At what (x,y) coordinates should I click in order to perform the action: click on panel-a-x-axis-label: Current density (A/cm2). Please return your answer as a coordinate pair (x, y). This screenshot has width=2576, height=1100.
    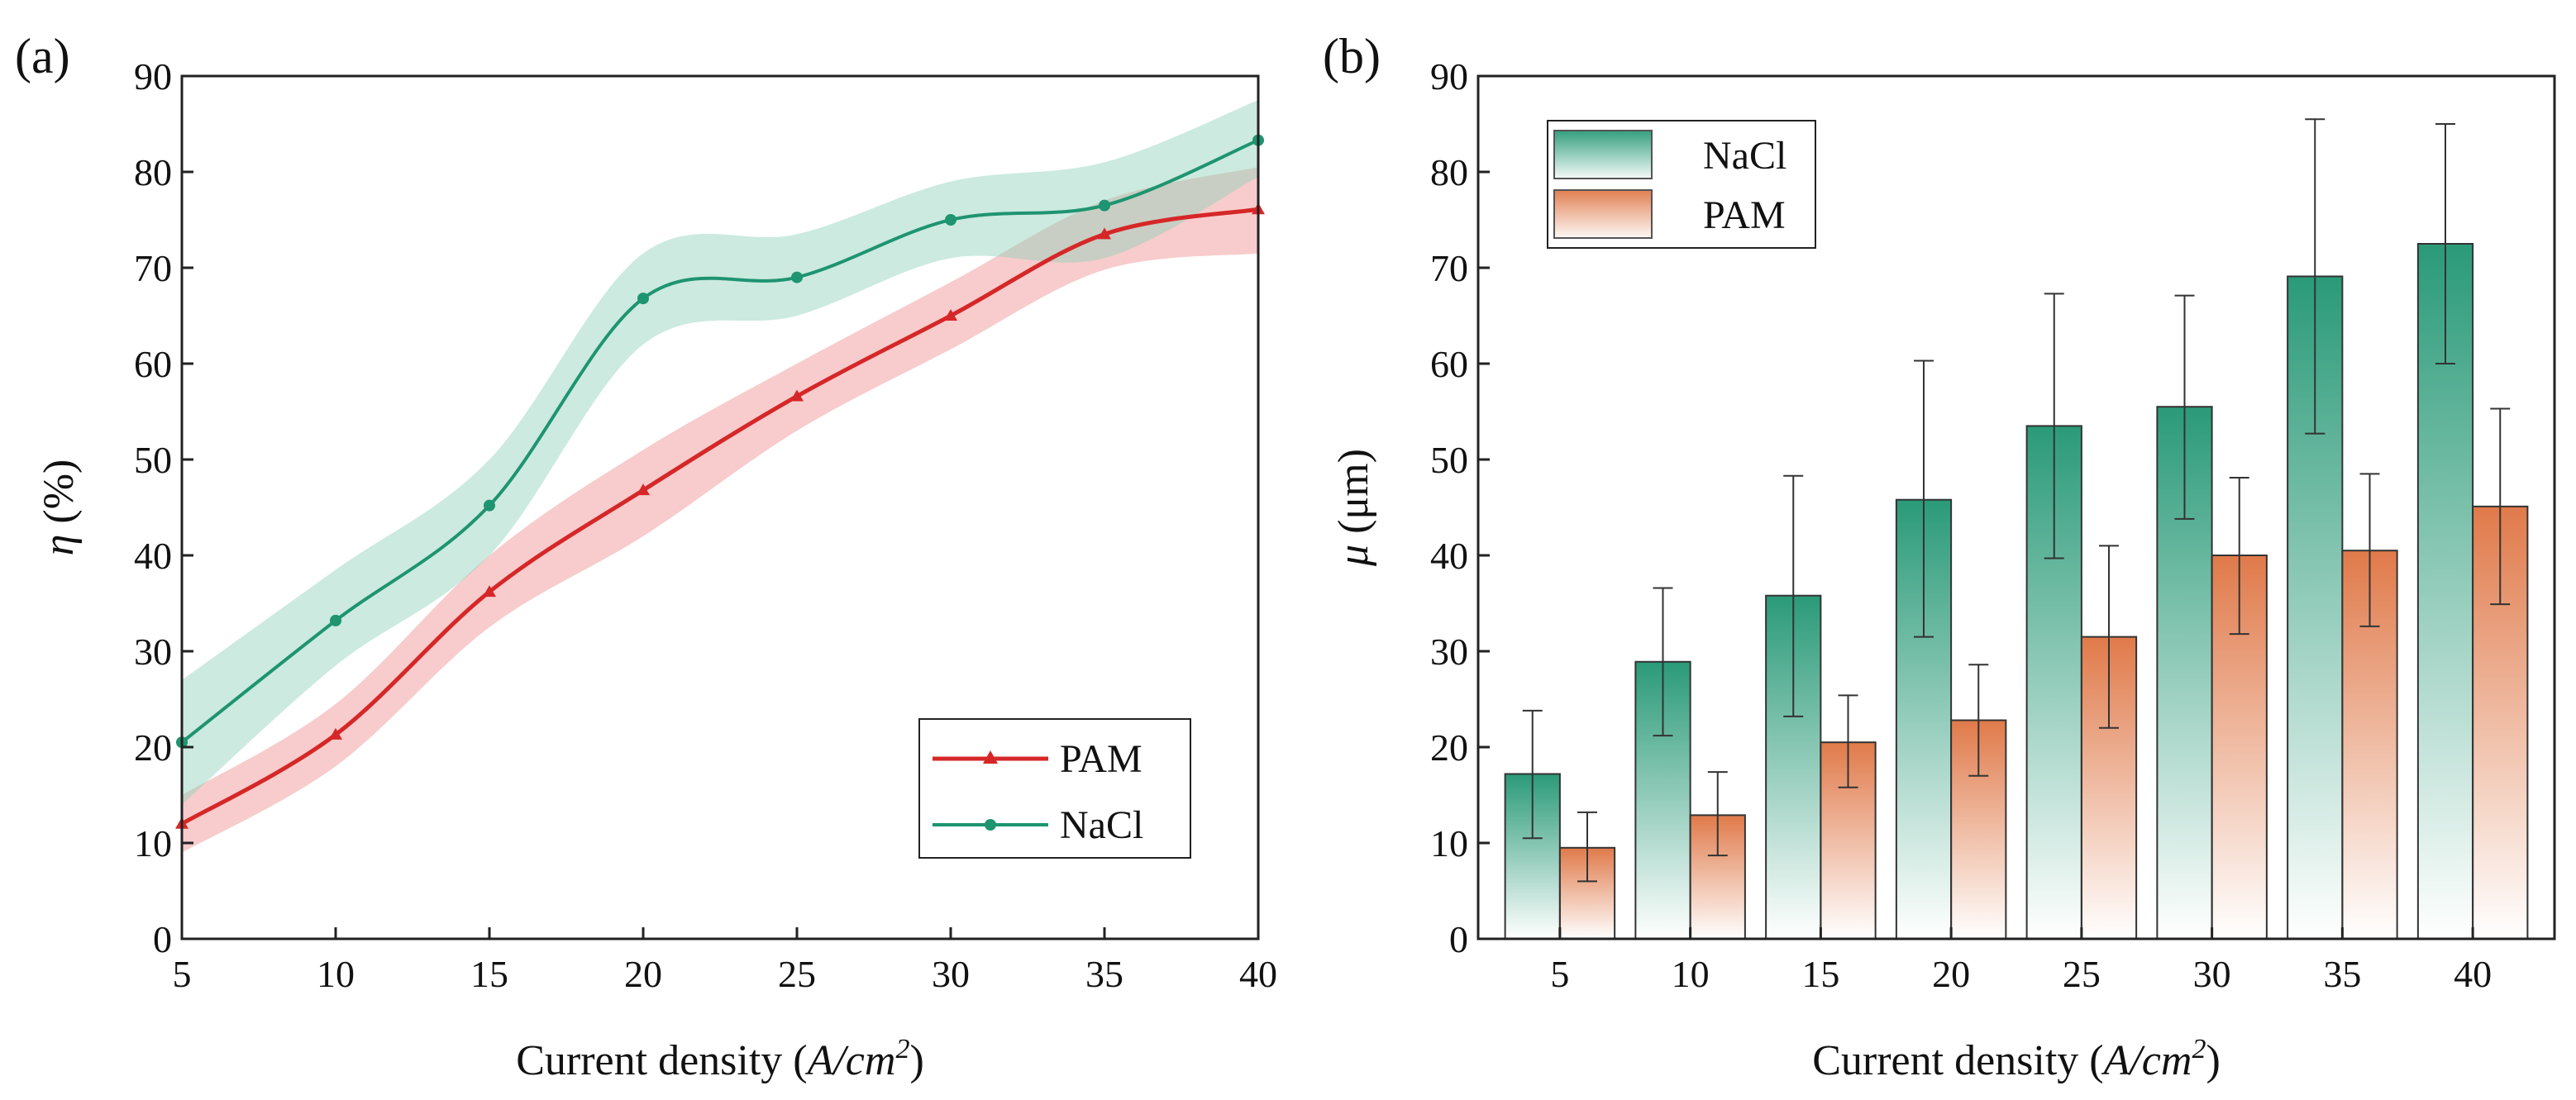
    Looking at the image, I should click on (720, 1059).